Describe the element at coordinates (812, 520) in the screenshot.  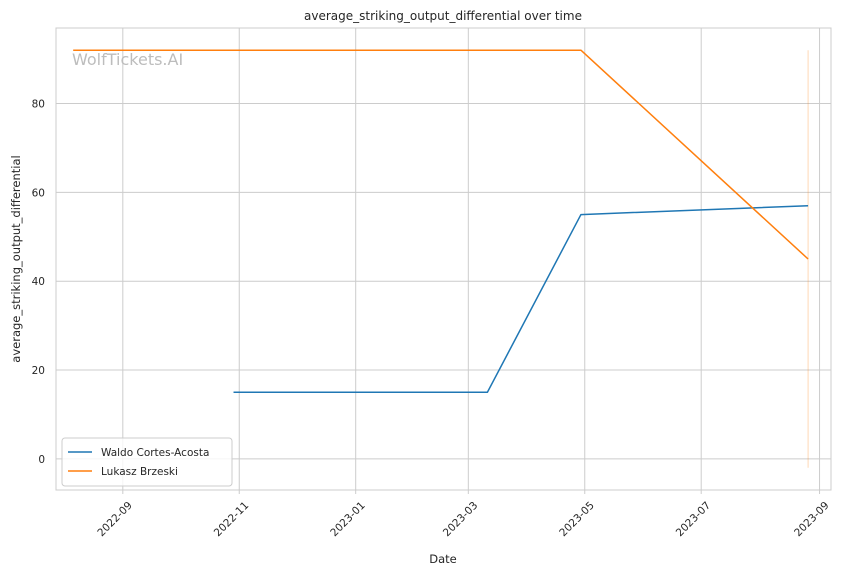
I see `x-tick-label: 2023-09` at that location.